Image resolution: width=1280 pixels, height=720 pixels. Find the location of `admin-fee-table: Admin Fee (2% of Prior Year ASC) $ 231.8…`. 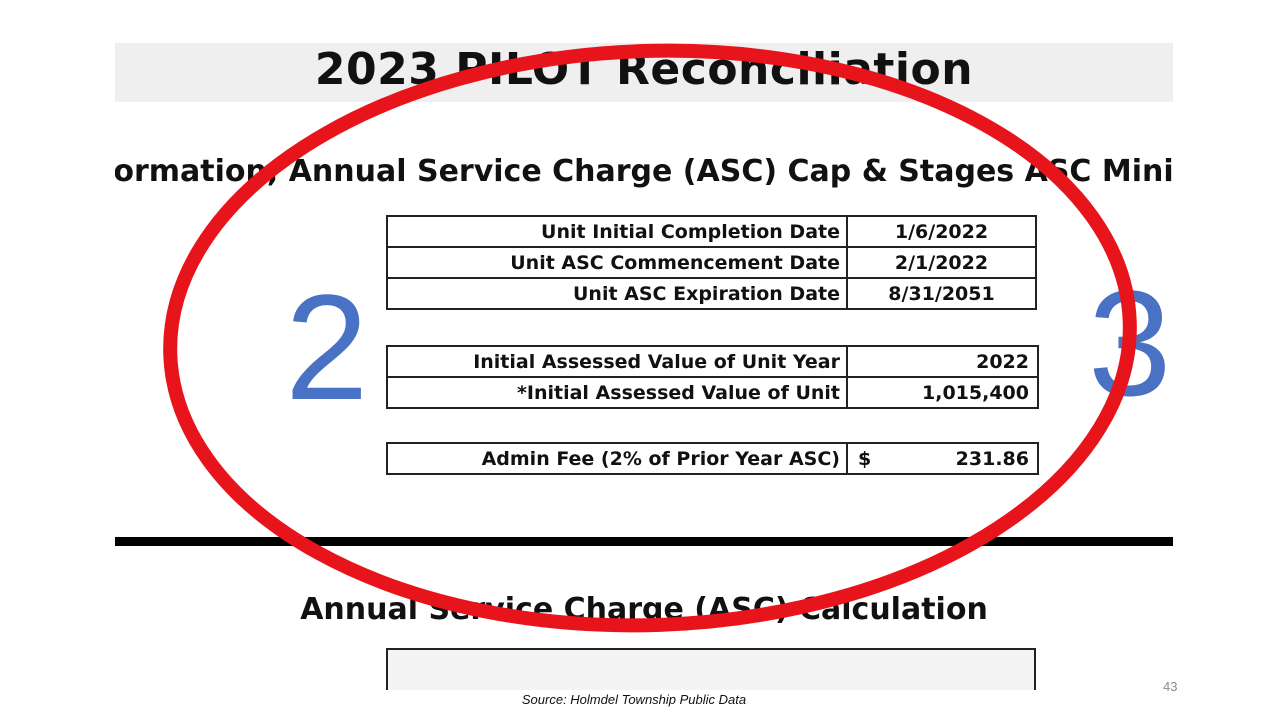

admin-fee-table: Admin Fee (2% of Prior Year ASC) $ 231.8… is located at coordinates (712, 458).